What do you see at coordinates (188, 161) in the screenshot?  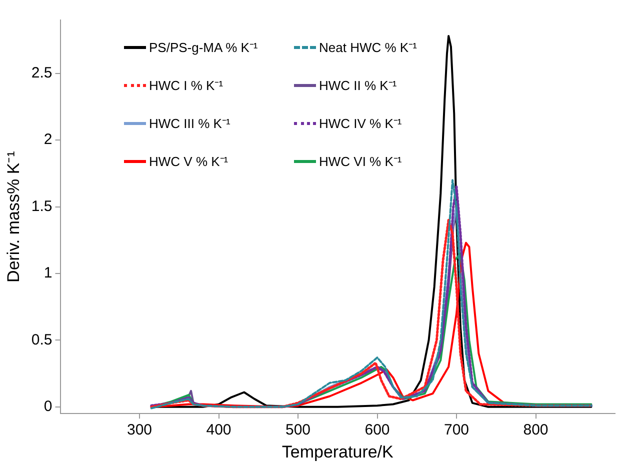 I see `legend-label: HWC V % K⁻¹` at bounding box center [188, 161].